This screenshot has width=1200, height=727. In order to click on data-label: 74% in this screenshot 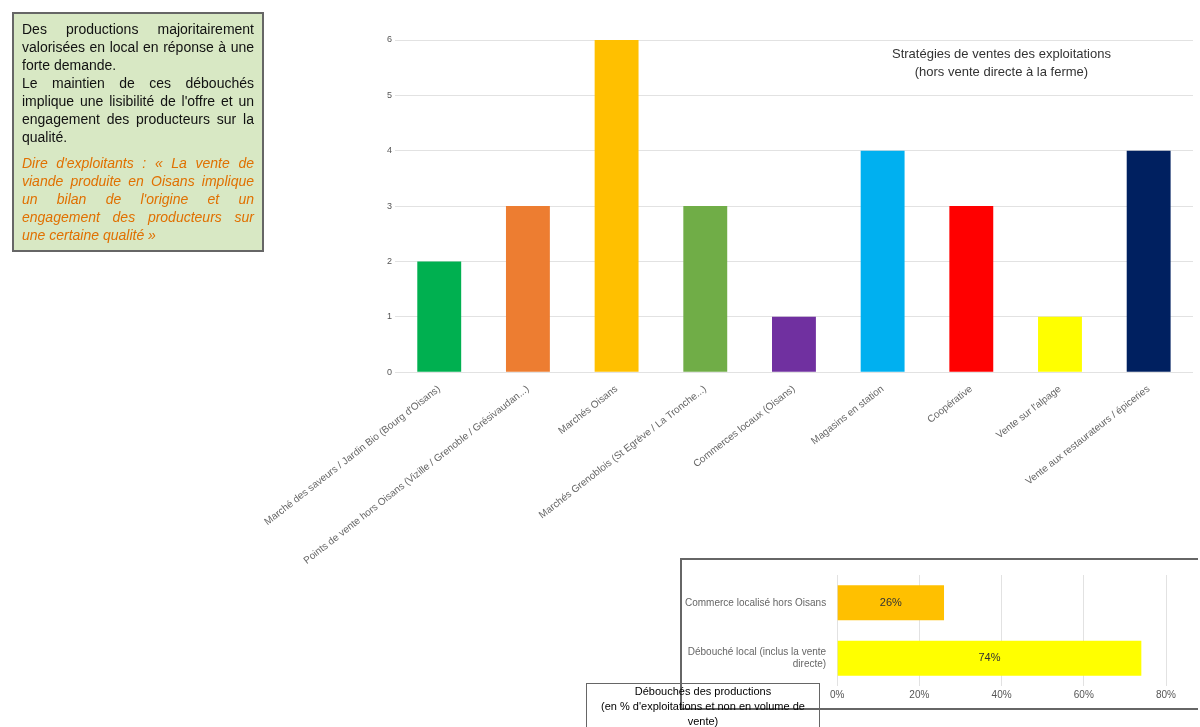, I will do `click(989, 657)`.